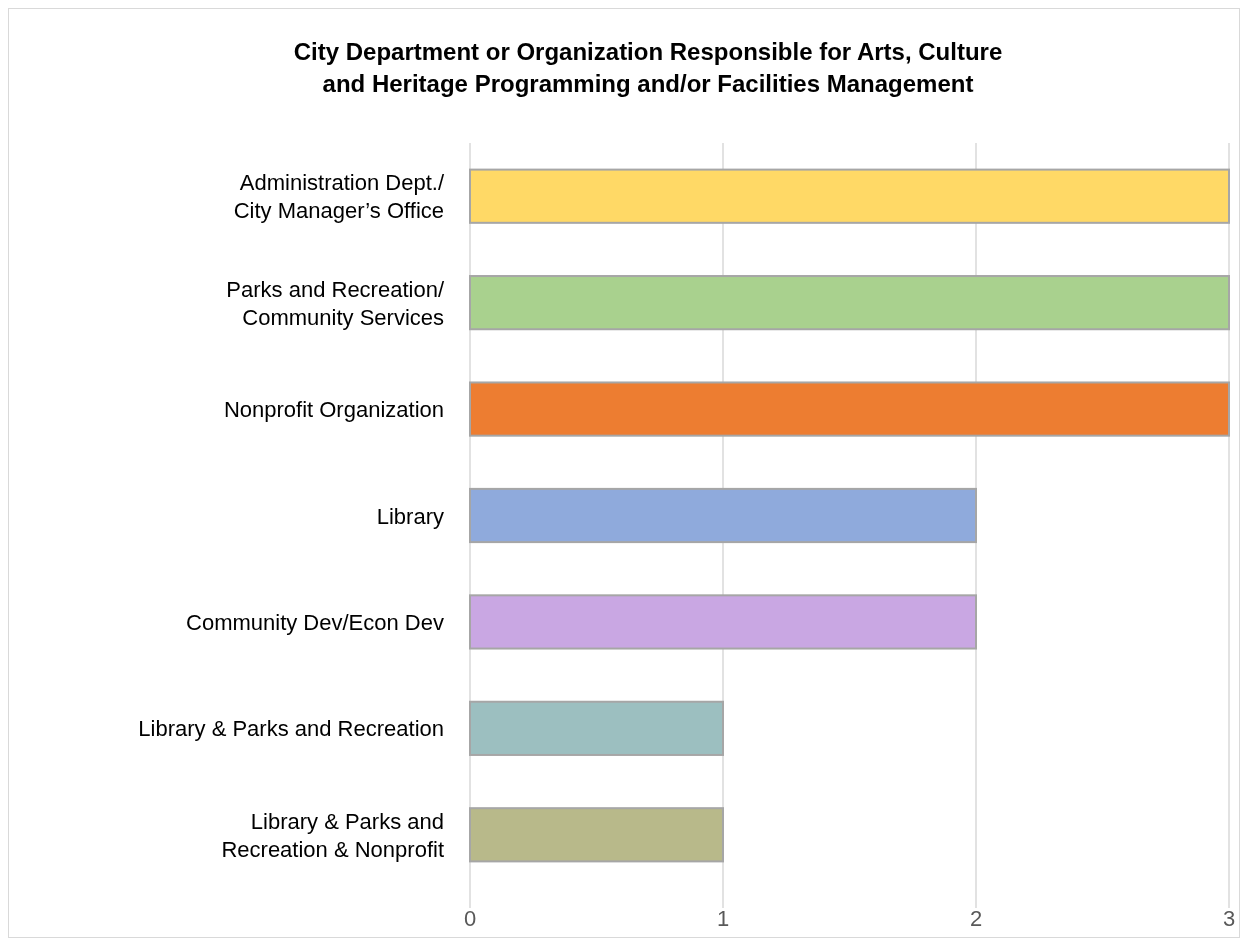  I want to click on x-tick-label: 0, so click(470, 918).